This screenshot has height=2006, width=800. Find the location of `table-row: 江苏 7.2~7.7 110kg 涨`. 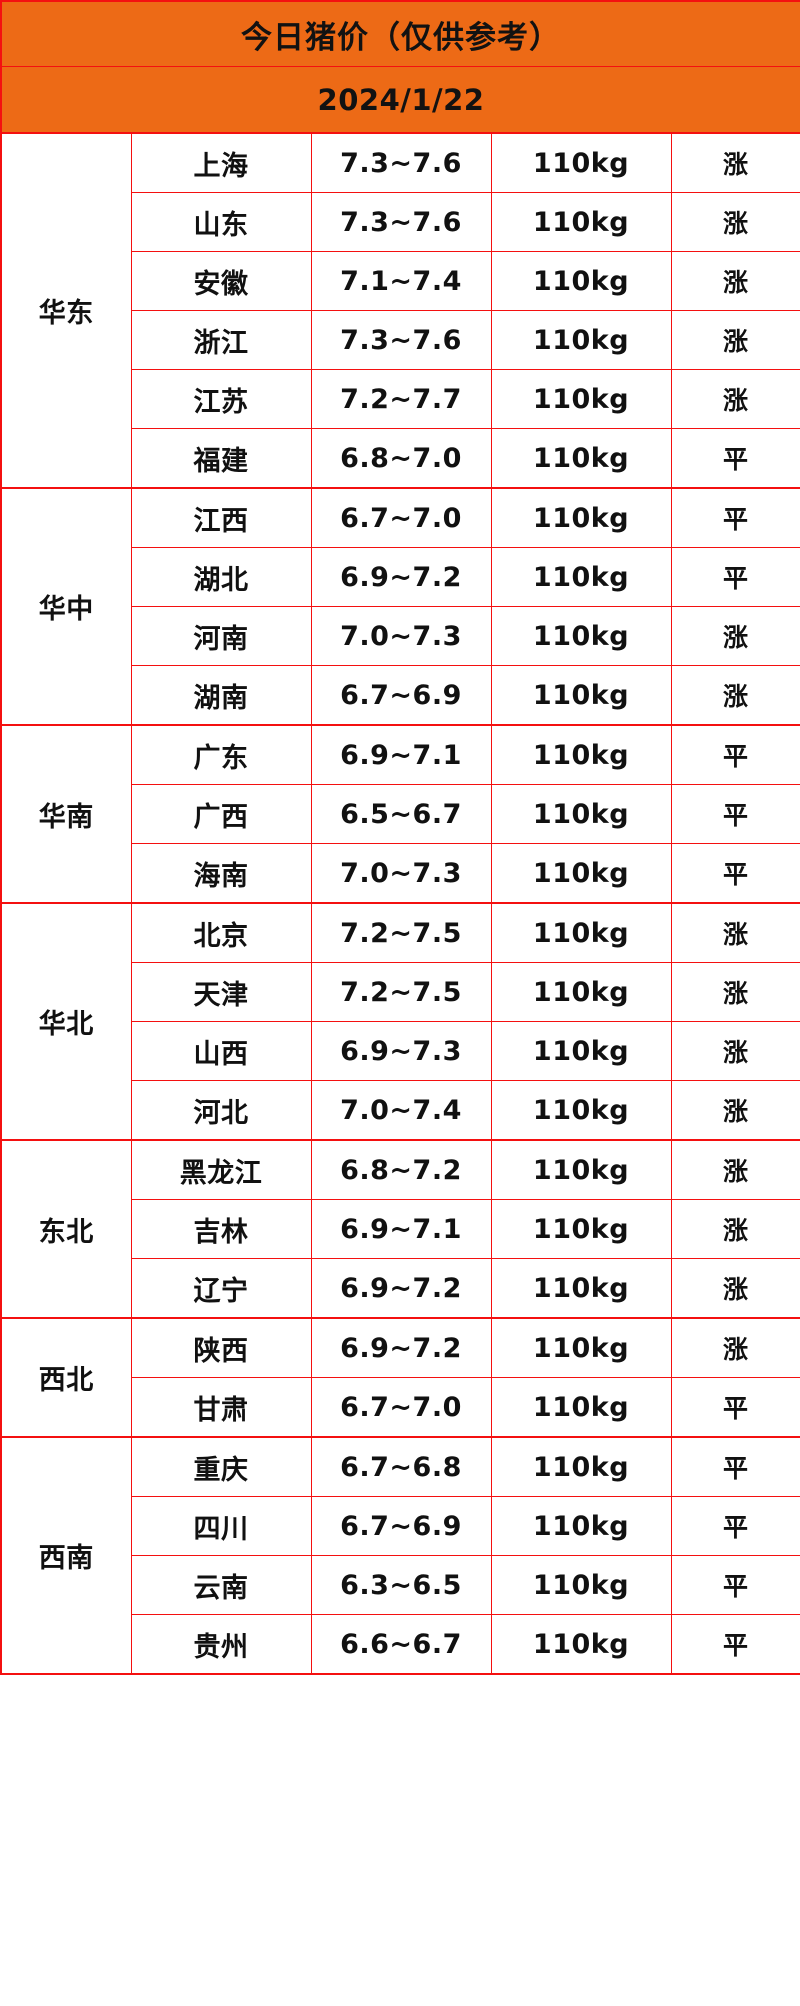

table-row: 江苏 7.2~7.7 110kg 涨 is located at coordinates (400, 399).